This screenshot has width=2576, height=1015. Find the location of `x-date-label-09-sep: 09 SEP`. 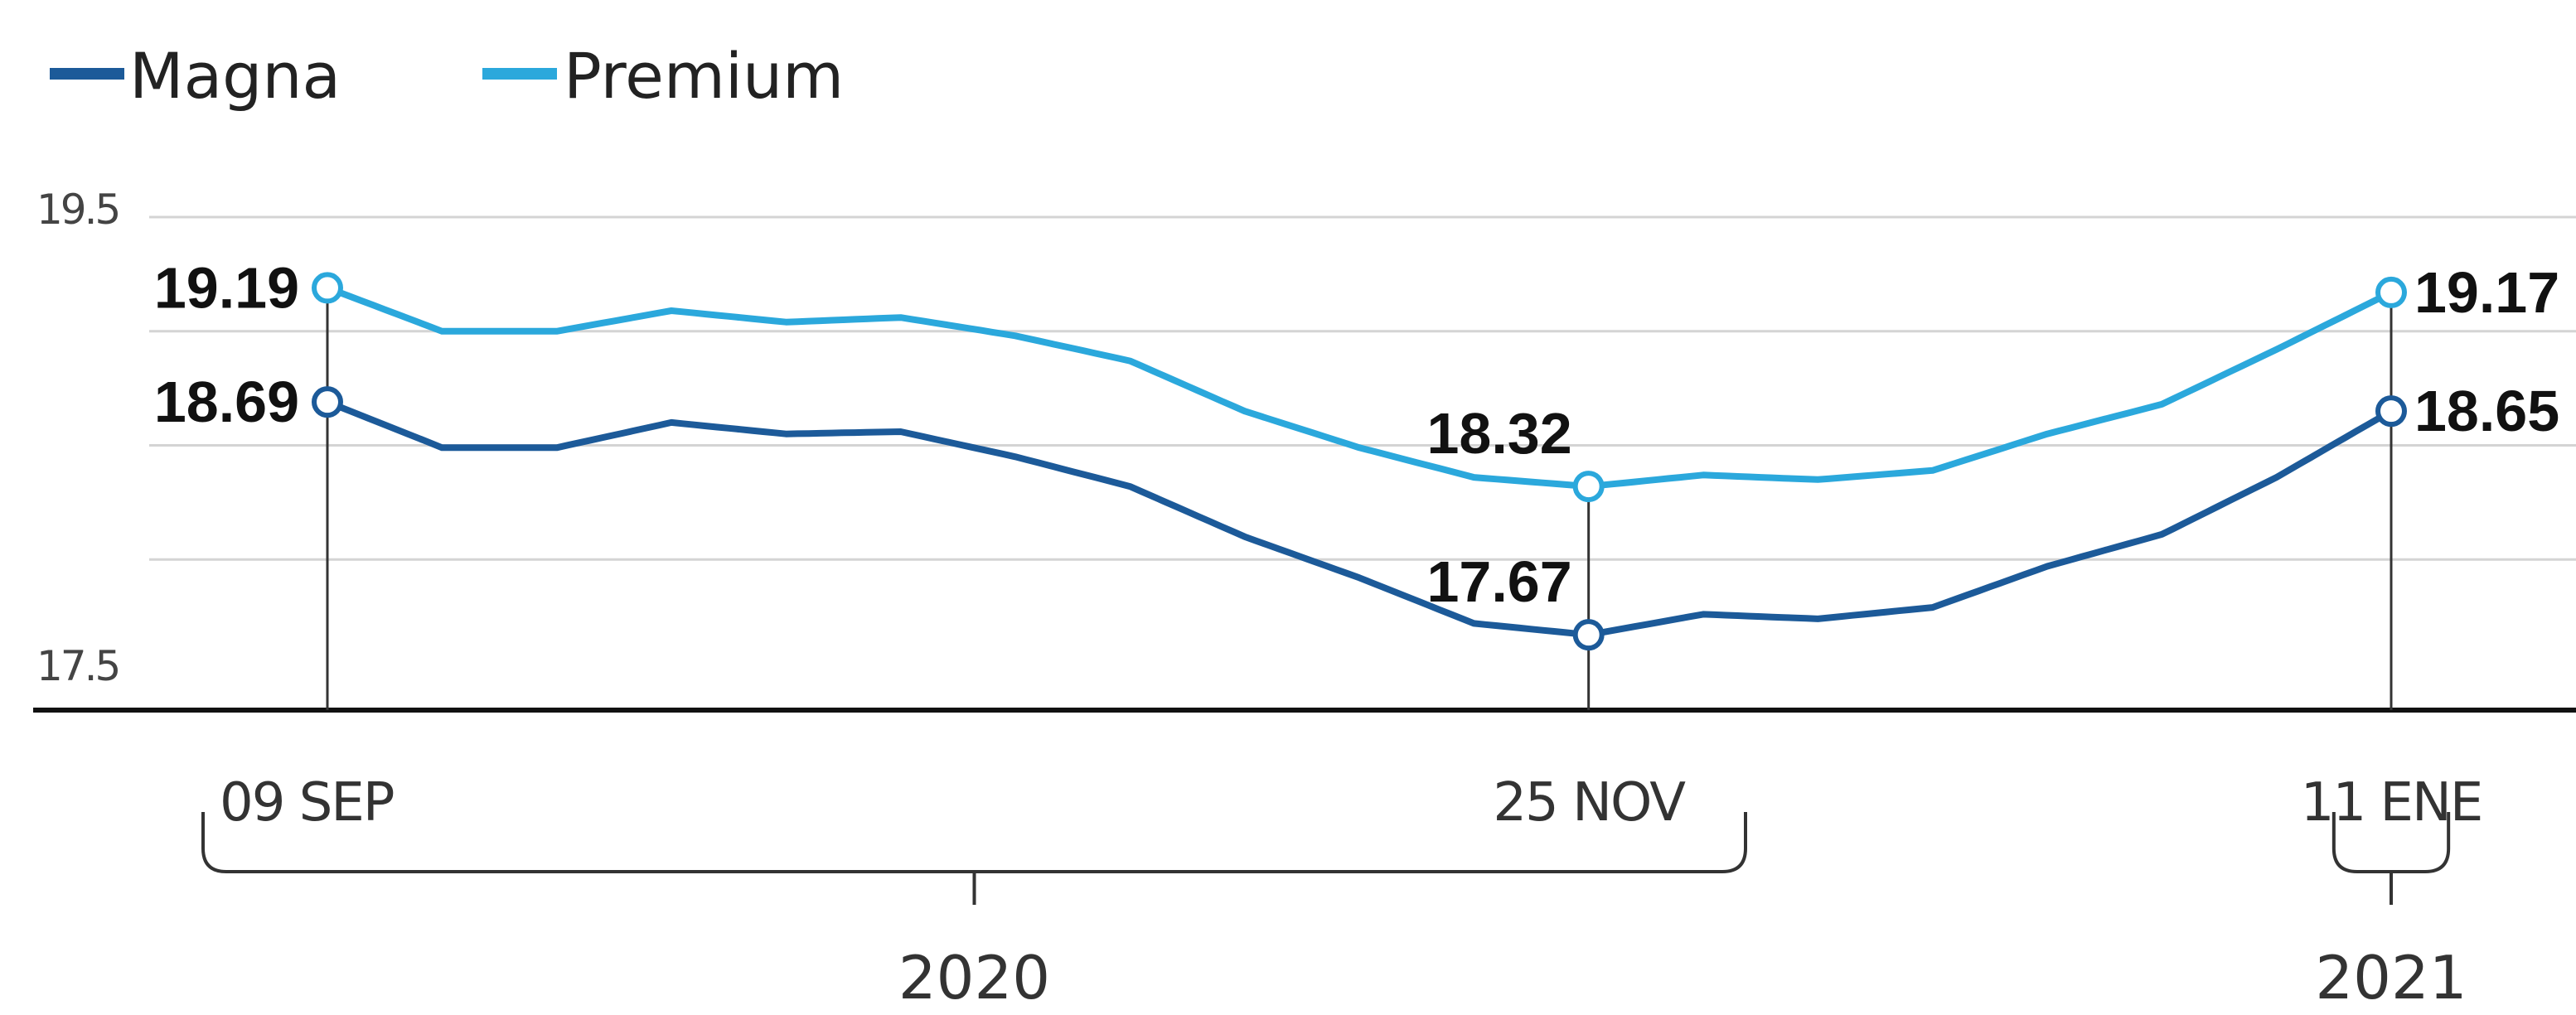

x-date-label-09-sep: 09 SEP is located at coordinates (307, 803).